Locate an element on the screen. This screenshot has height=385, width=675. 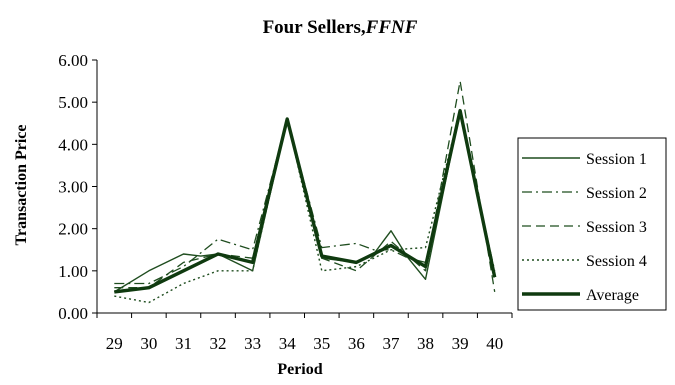
x-tick-label: 38 is located at coordinates (425, 343).